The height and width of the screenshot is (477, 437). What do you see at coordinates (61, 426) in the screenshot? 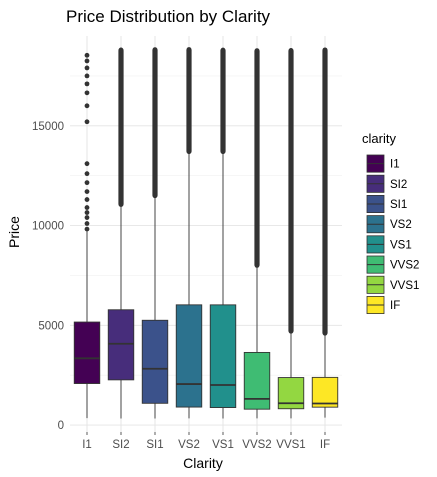
I see `y-tick-label: 0` at bounding box center [61, 426].